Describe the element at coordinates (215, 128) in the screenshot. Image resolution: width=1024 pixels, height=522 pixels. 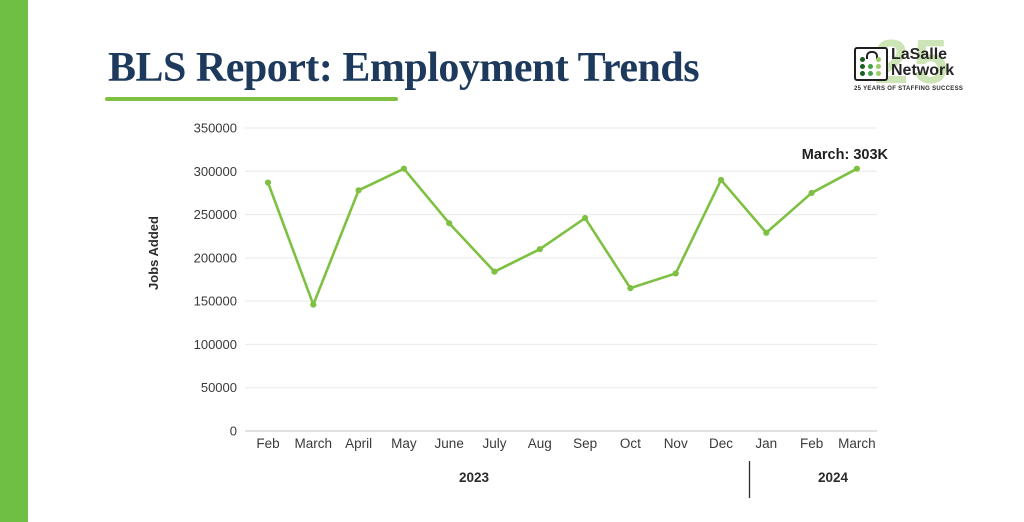
I see `y-tick-label: 350000` at that location.